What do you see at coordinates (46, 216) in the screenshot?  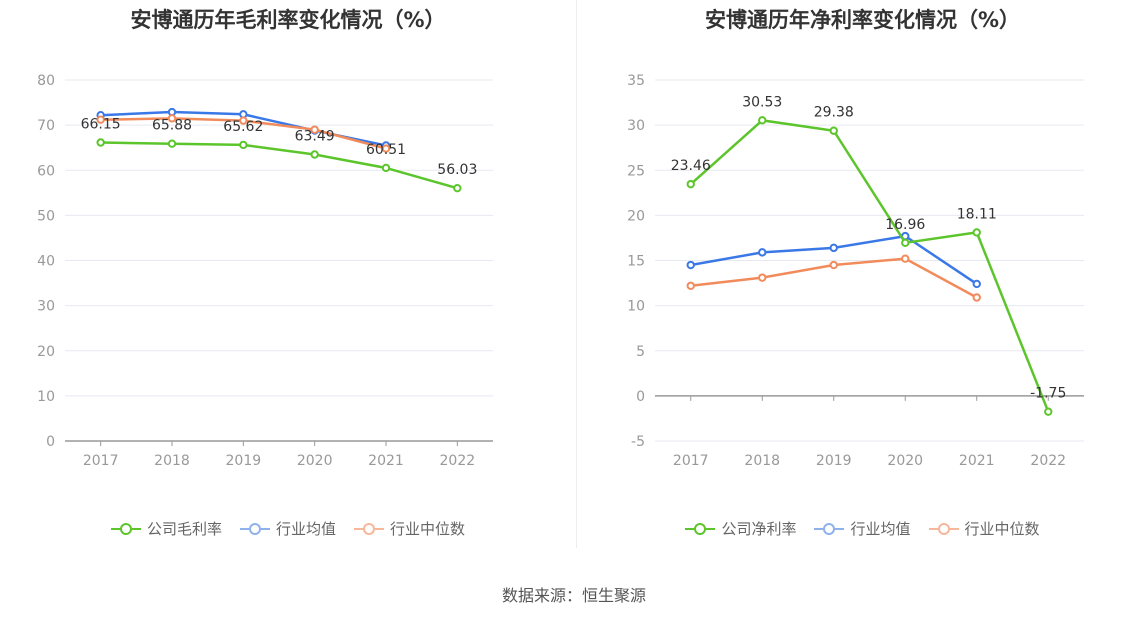 I see `y-tick-label: 50` at bounding box center [46, 216].